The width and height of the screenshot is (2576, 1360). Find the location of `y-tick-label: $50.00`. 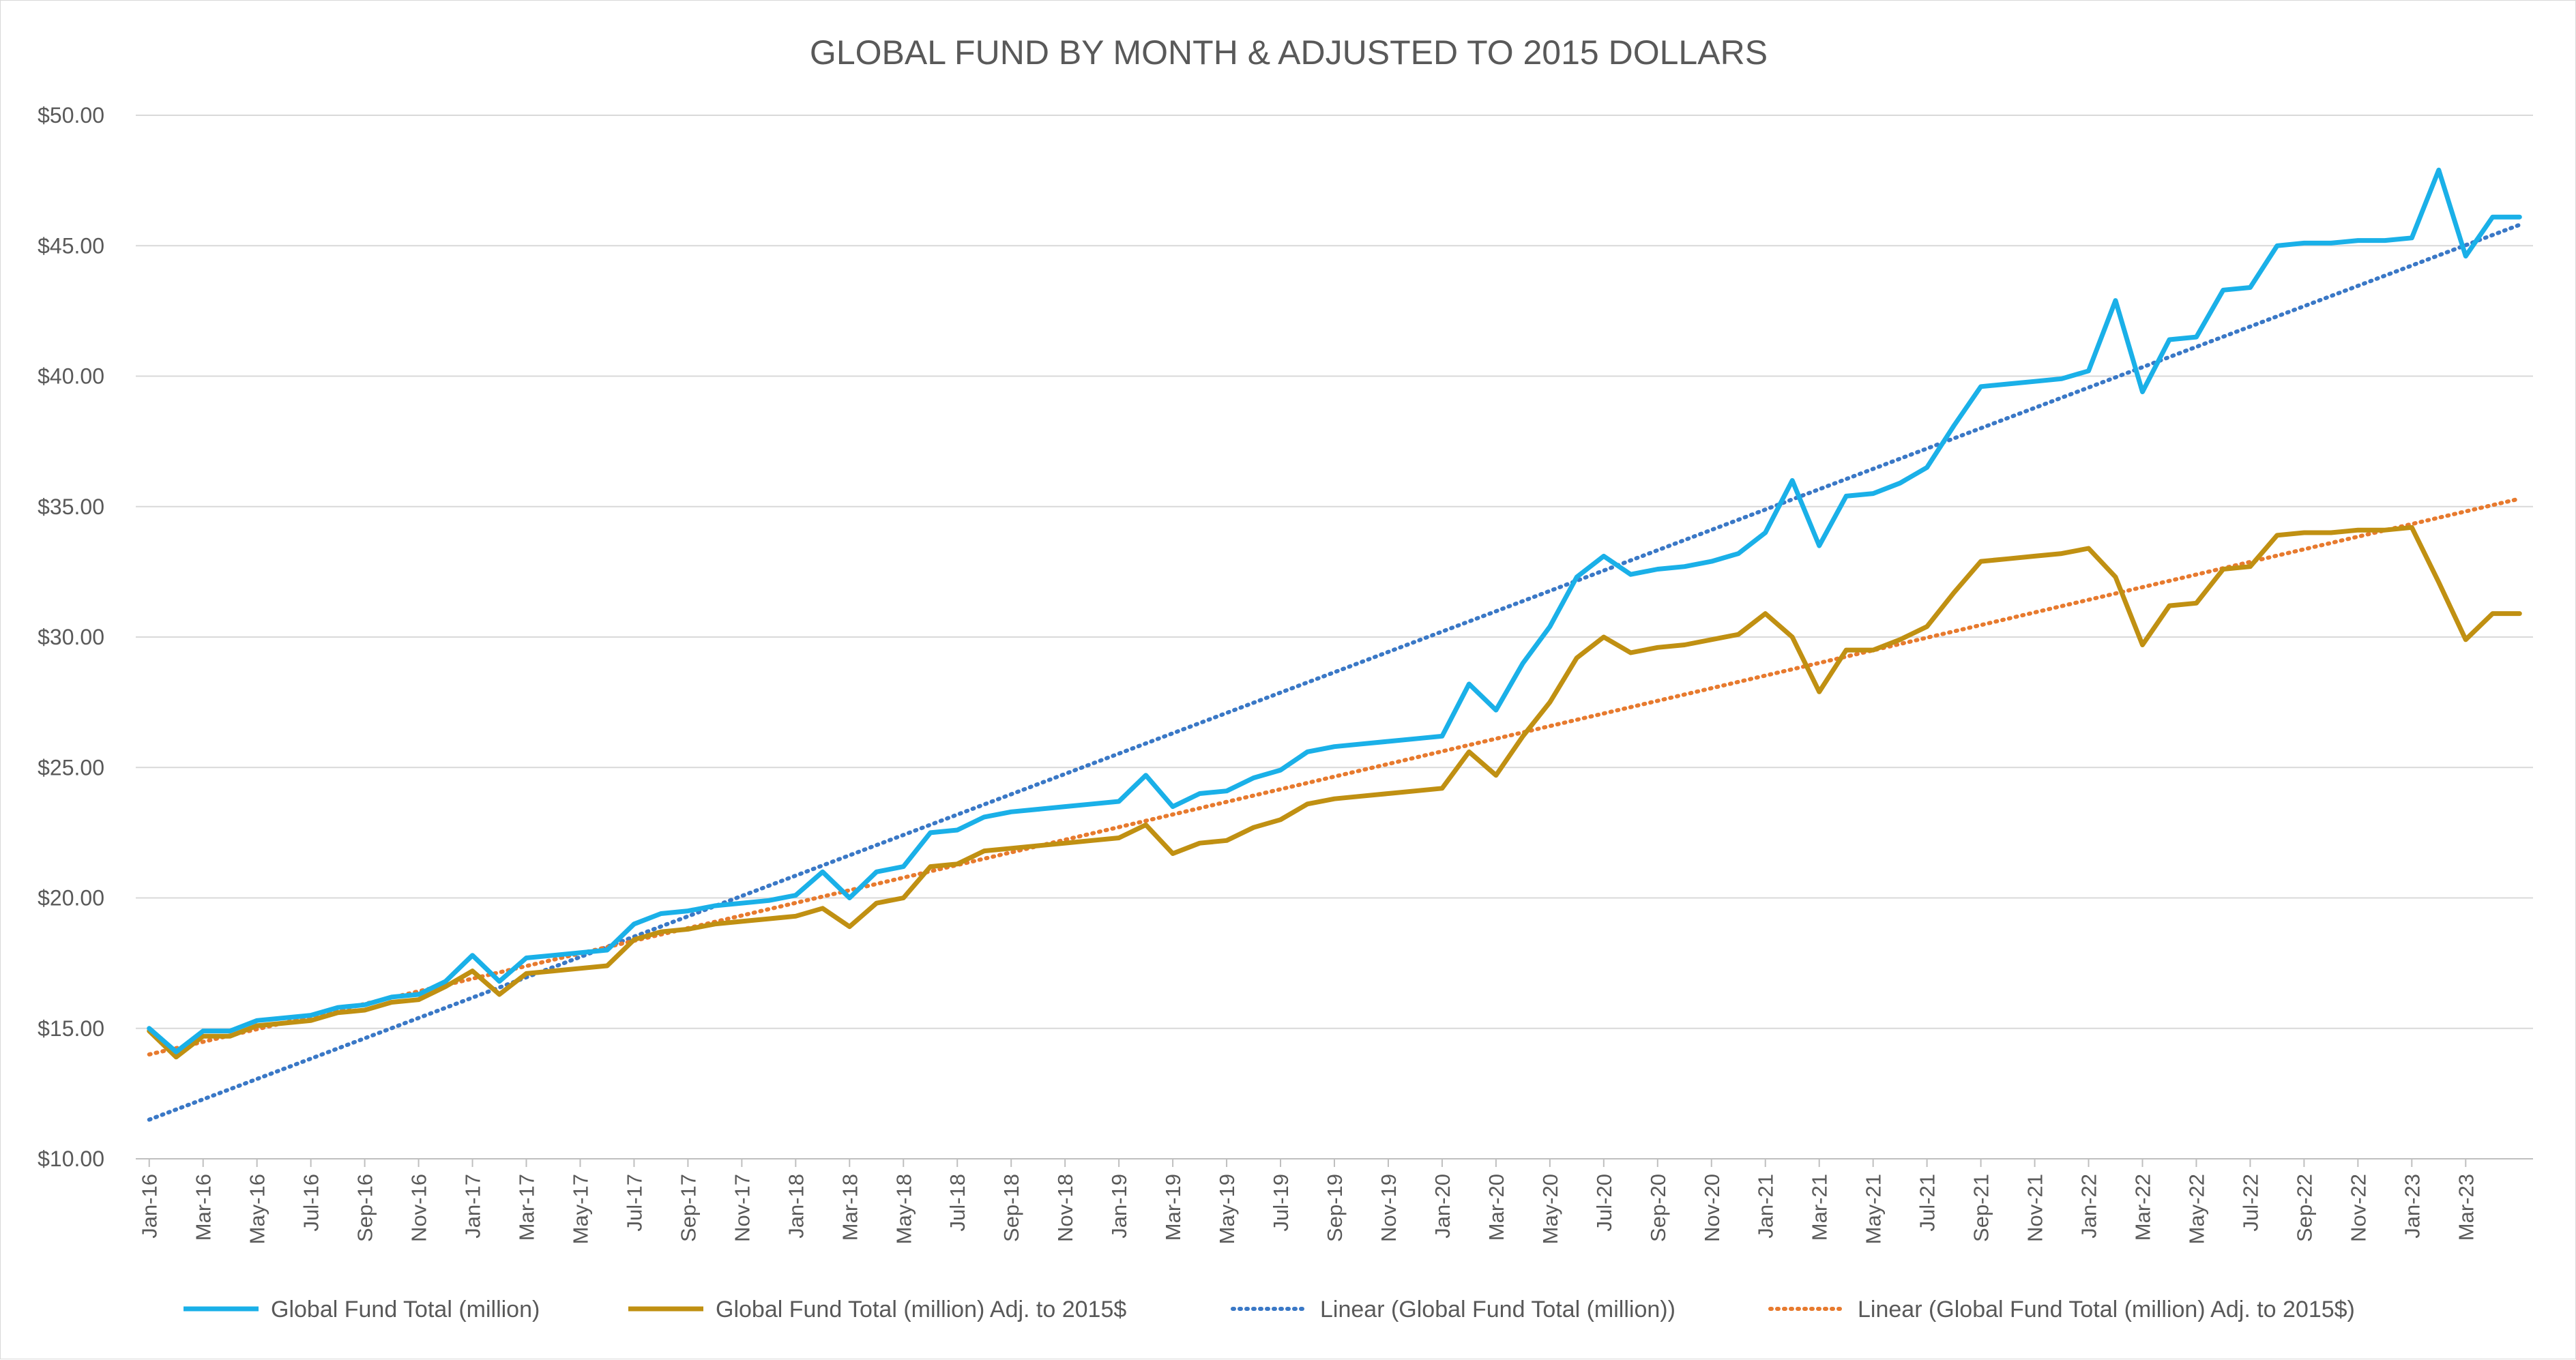

y-tick-label: $50.00 is located at coordinates (71, 115).